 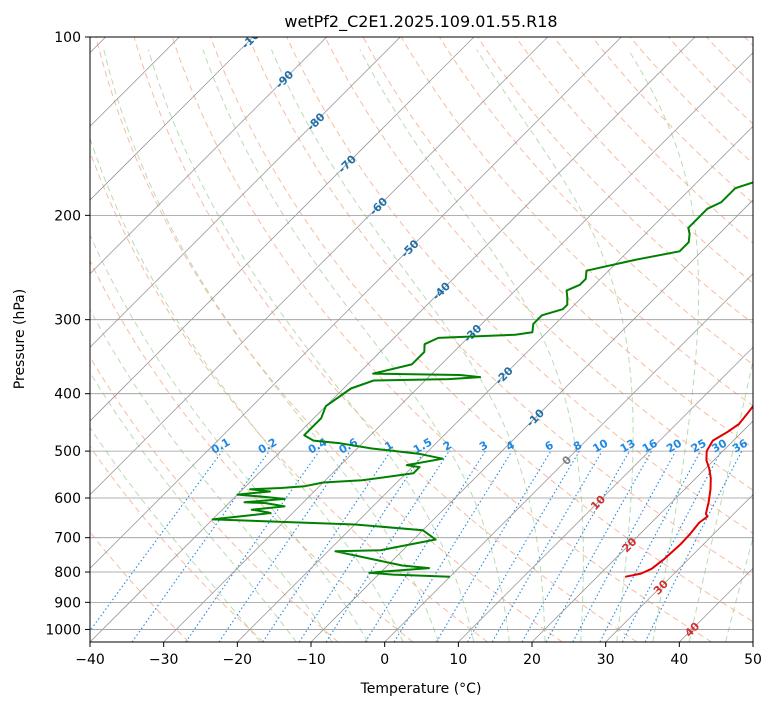 What do you see at coordinates (67, 334) in the screenshot?
I see `y-axis: 100 200 300 400 500 600 700 800 900 1000` at bounding box center [67, 334].